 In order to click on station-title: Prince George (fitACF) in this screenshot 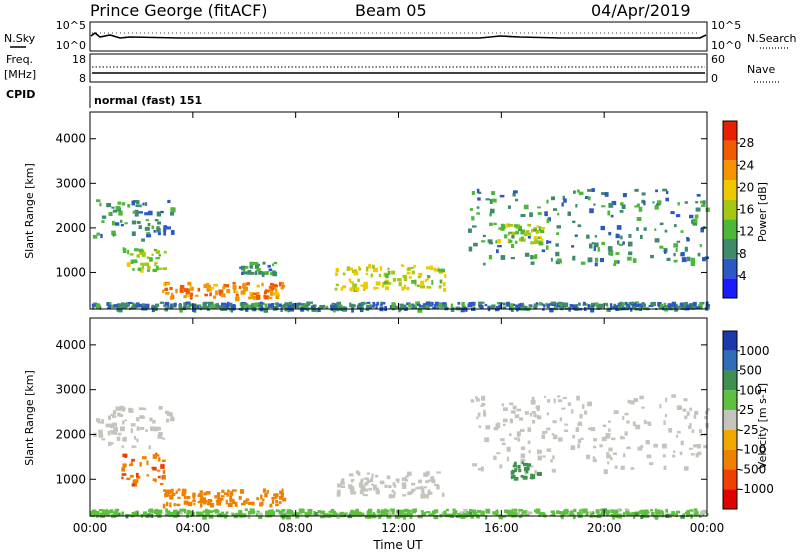, I will do `click(179, 10)`.